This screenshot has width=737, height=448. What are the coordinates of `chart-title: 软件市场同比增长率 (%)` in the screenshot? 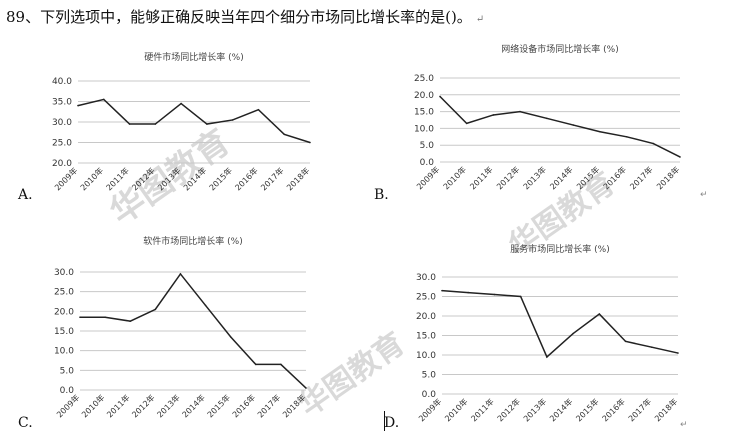 It's located at (192, 241).